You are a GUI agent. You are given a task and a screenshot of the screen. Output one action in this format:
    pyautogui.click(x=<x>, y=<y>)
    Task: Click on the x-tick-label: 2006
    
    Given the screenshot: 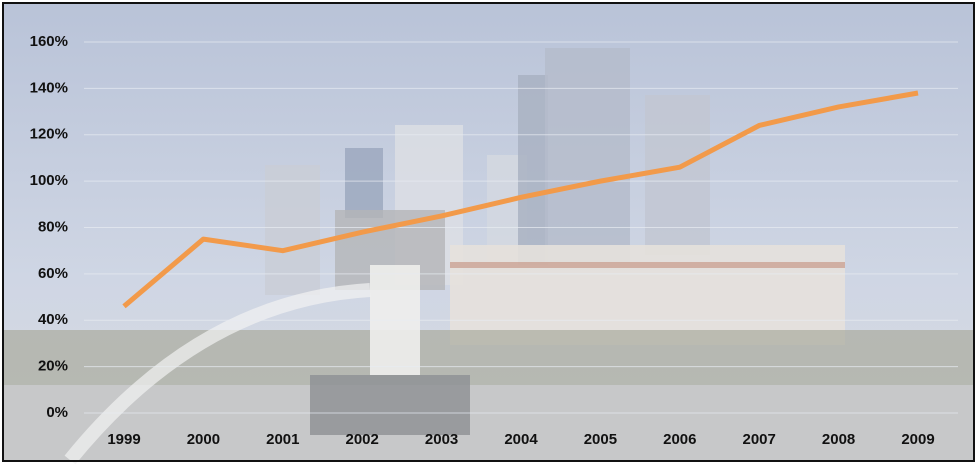 What is the action you would take?
    pyautogui.click(x=679, y=439)
    